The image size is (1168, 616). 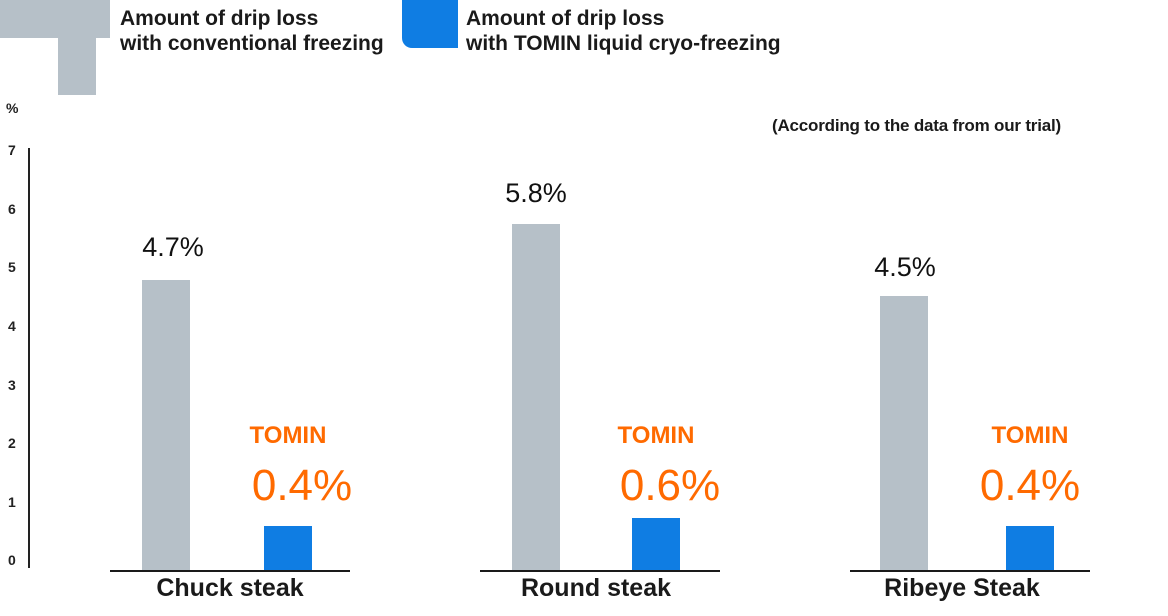 What do you see at coordinates (55, 19) in the screenshot?
I see `legend-swatch-conventional-top` at bounding box center [55, 19].